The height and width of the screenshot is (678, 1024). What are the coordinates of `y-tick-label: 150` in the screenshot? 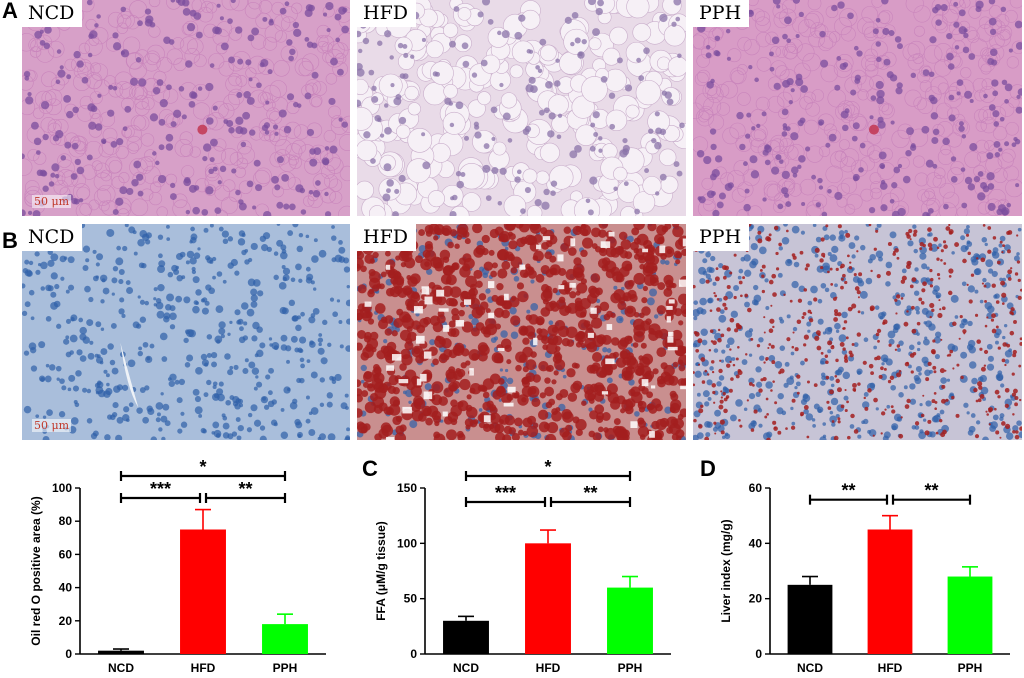 It's located at (407, 488).